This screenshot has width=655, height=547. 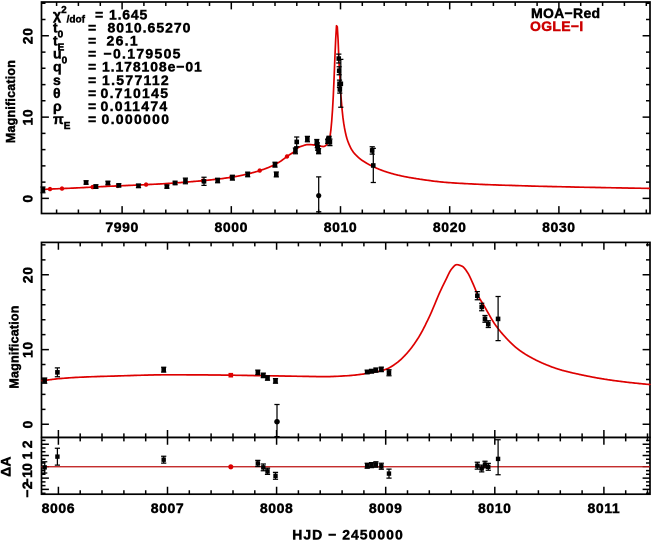 What do you see at coordinates (27, 478) in the screenshot?
I see `svg-text: −1` at bounding box center [27, 478].